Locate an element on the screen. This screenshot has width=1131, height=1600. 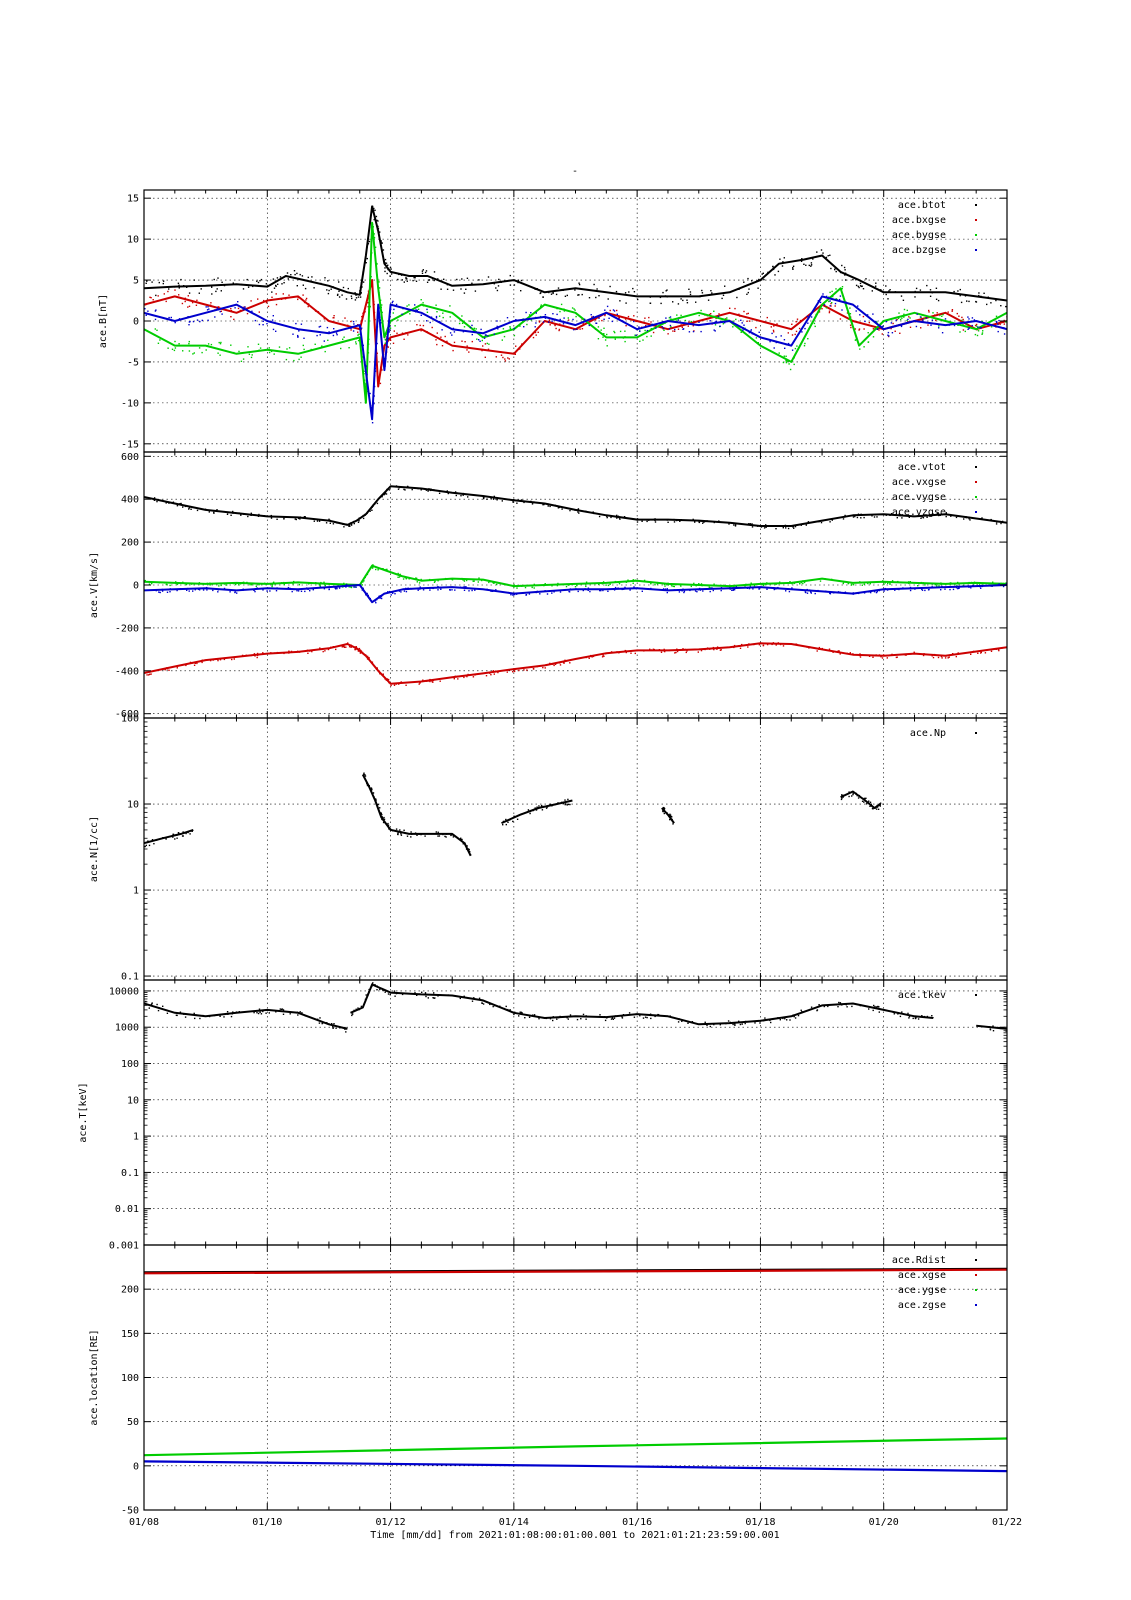
legend-entry-label: ace.vygse is located at coordinates (919, 497).